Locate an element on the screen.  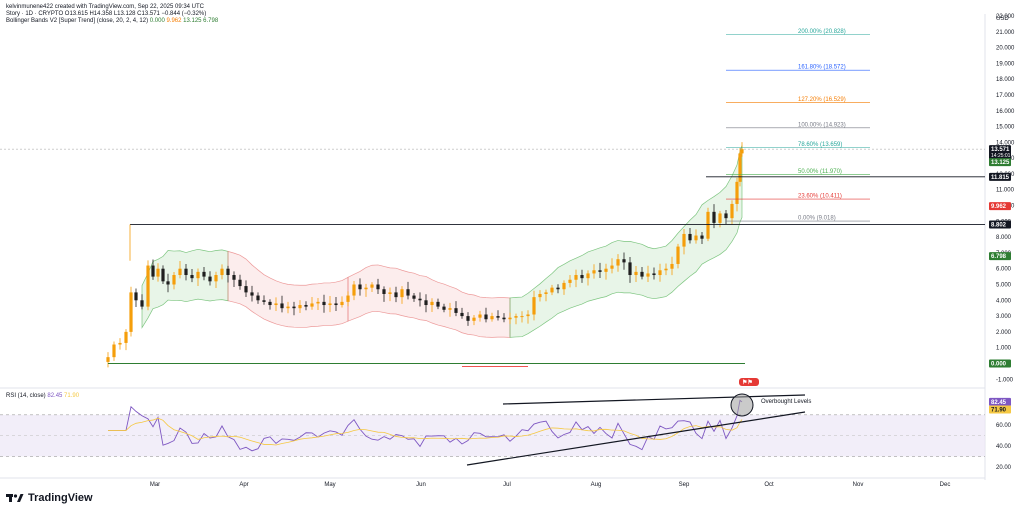
rsi-upper-trendline is located at coordinates (654, 399).